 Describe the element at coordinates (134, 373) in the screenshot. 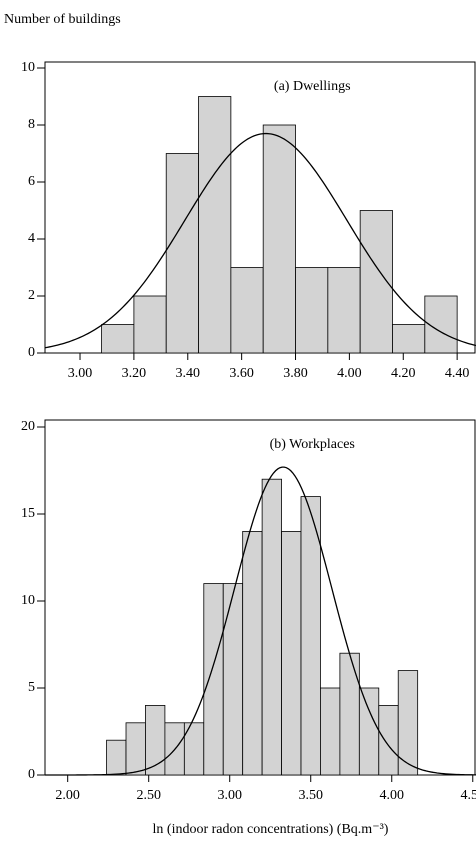

I see `x-tick-label: 3.20` at that location.